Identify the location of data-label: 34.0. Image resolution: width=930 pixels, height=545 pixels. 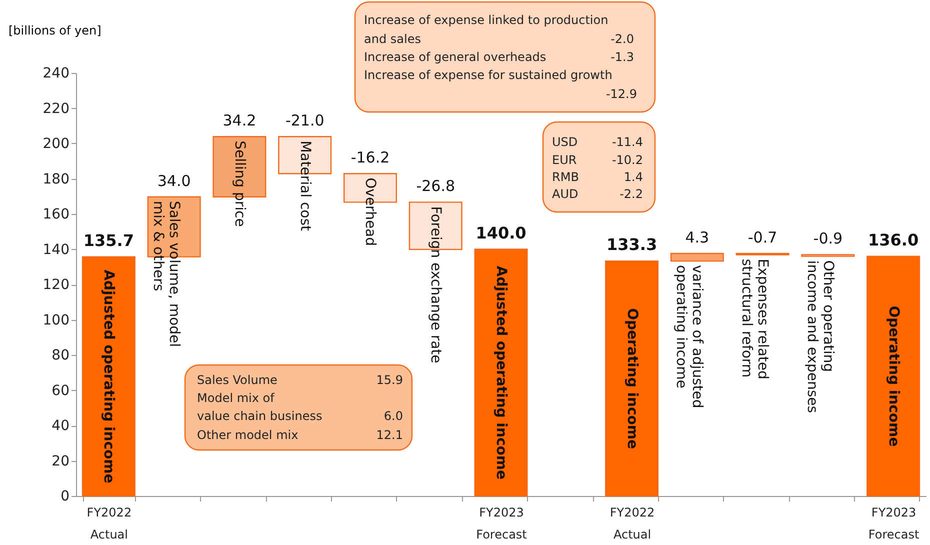
(174, 181).